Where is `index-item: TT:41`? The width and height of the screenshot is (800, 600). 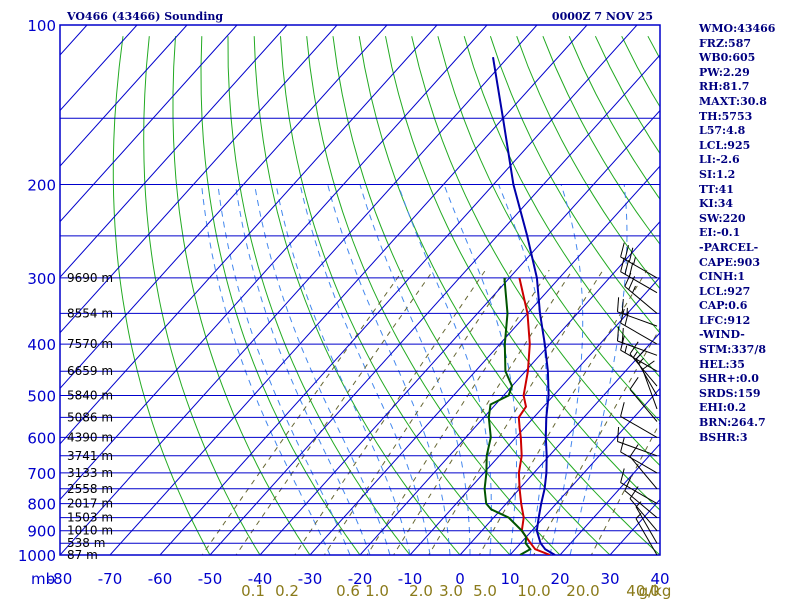
index-item: TT:41 is located at coordinates (716, 189).